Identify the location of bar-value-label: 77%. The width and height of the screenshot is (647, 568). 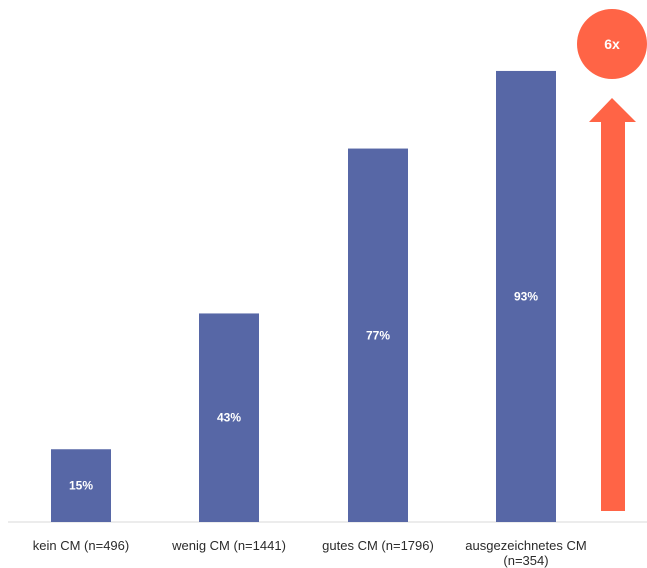
(378, 335).